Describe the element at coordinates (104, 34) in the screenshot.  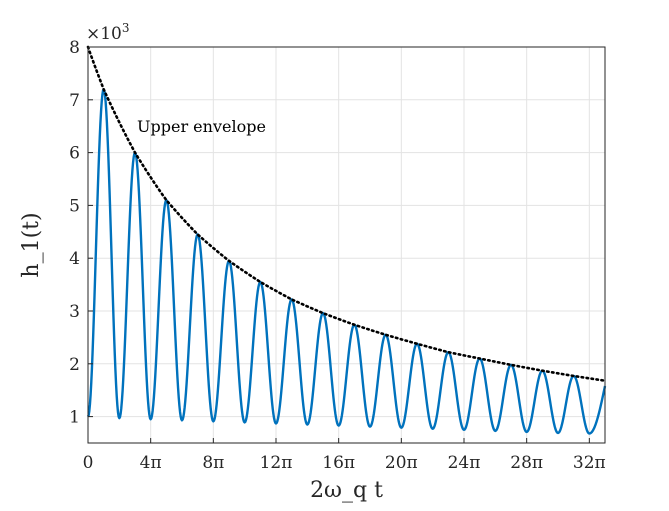
I see `y-multiplier-base: ×10` at that location.